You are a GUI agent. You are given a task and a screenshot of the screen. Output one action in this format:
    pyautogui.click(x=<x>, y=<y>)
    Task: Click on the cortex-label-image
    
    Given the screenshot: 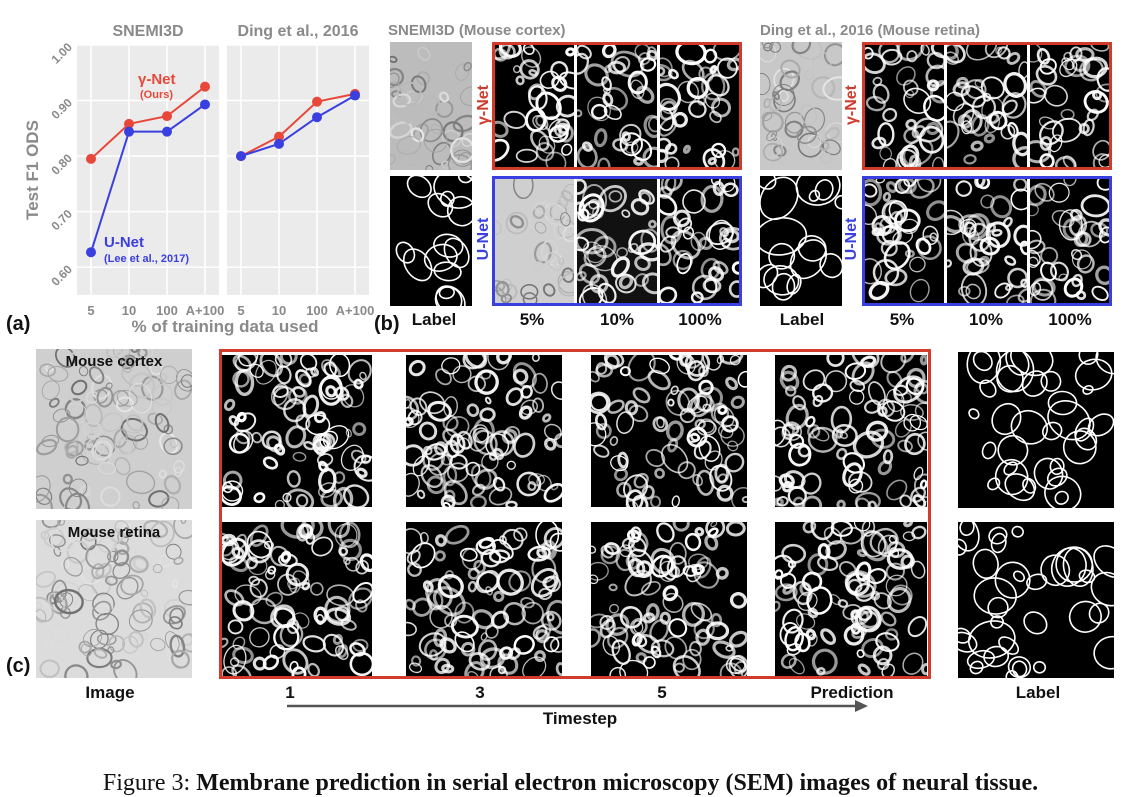 What is the action you would take?
    pyautogui.click(x=1036, y=430)
    